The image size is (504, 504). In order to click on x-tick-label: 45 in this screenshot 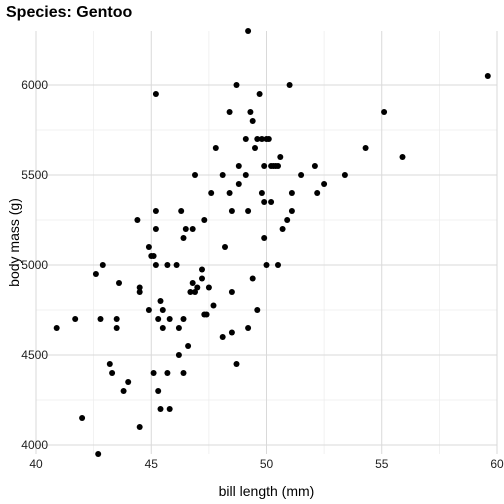, I will do `click(152, 464)`.